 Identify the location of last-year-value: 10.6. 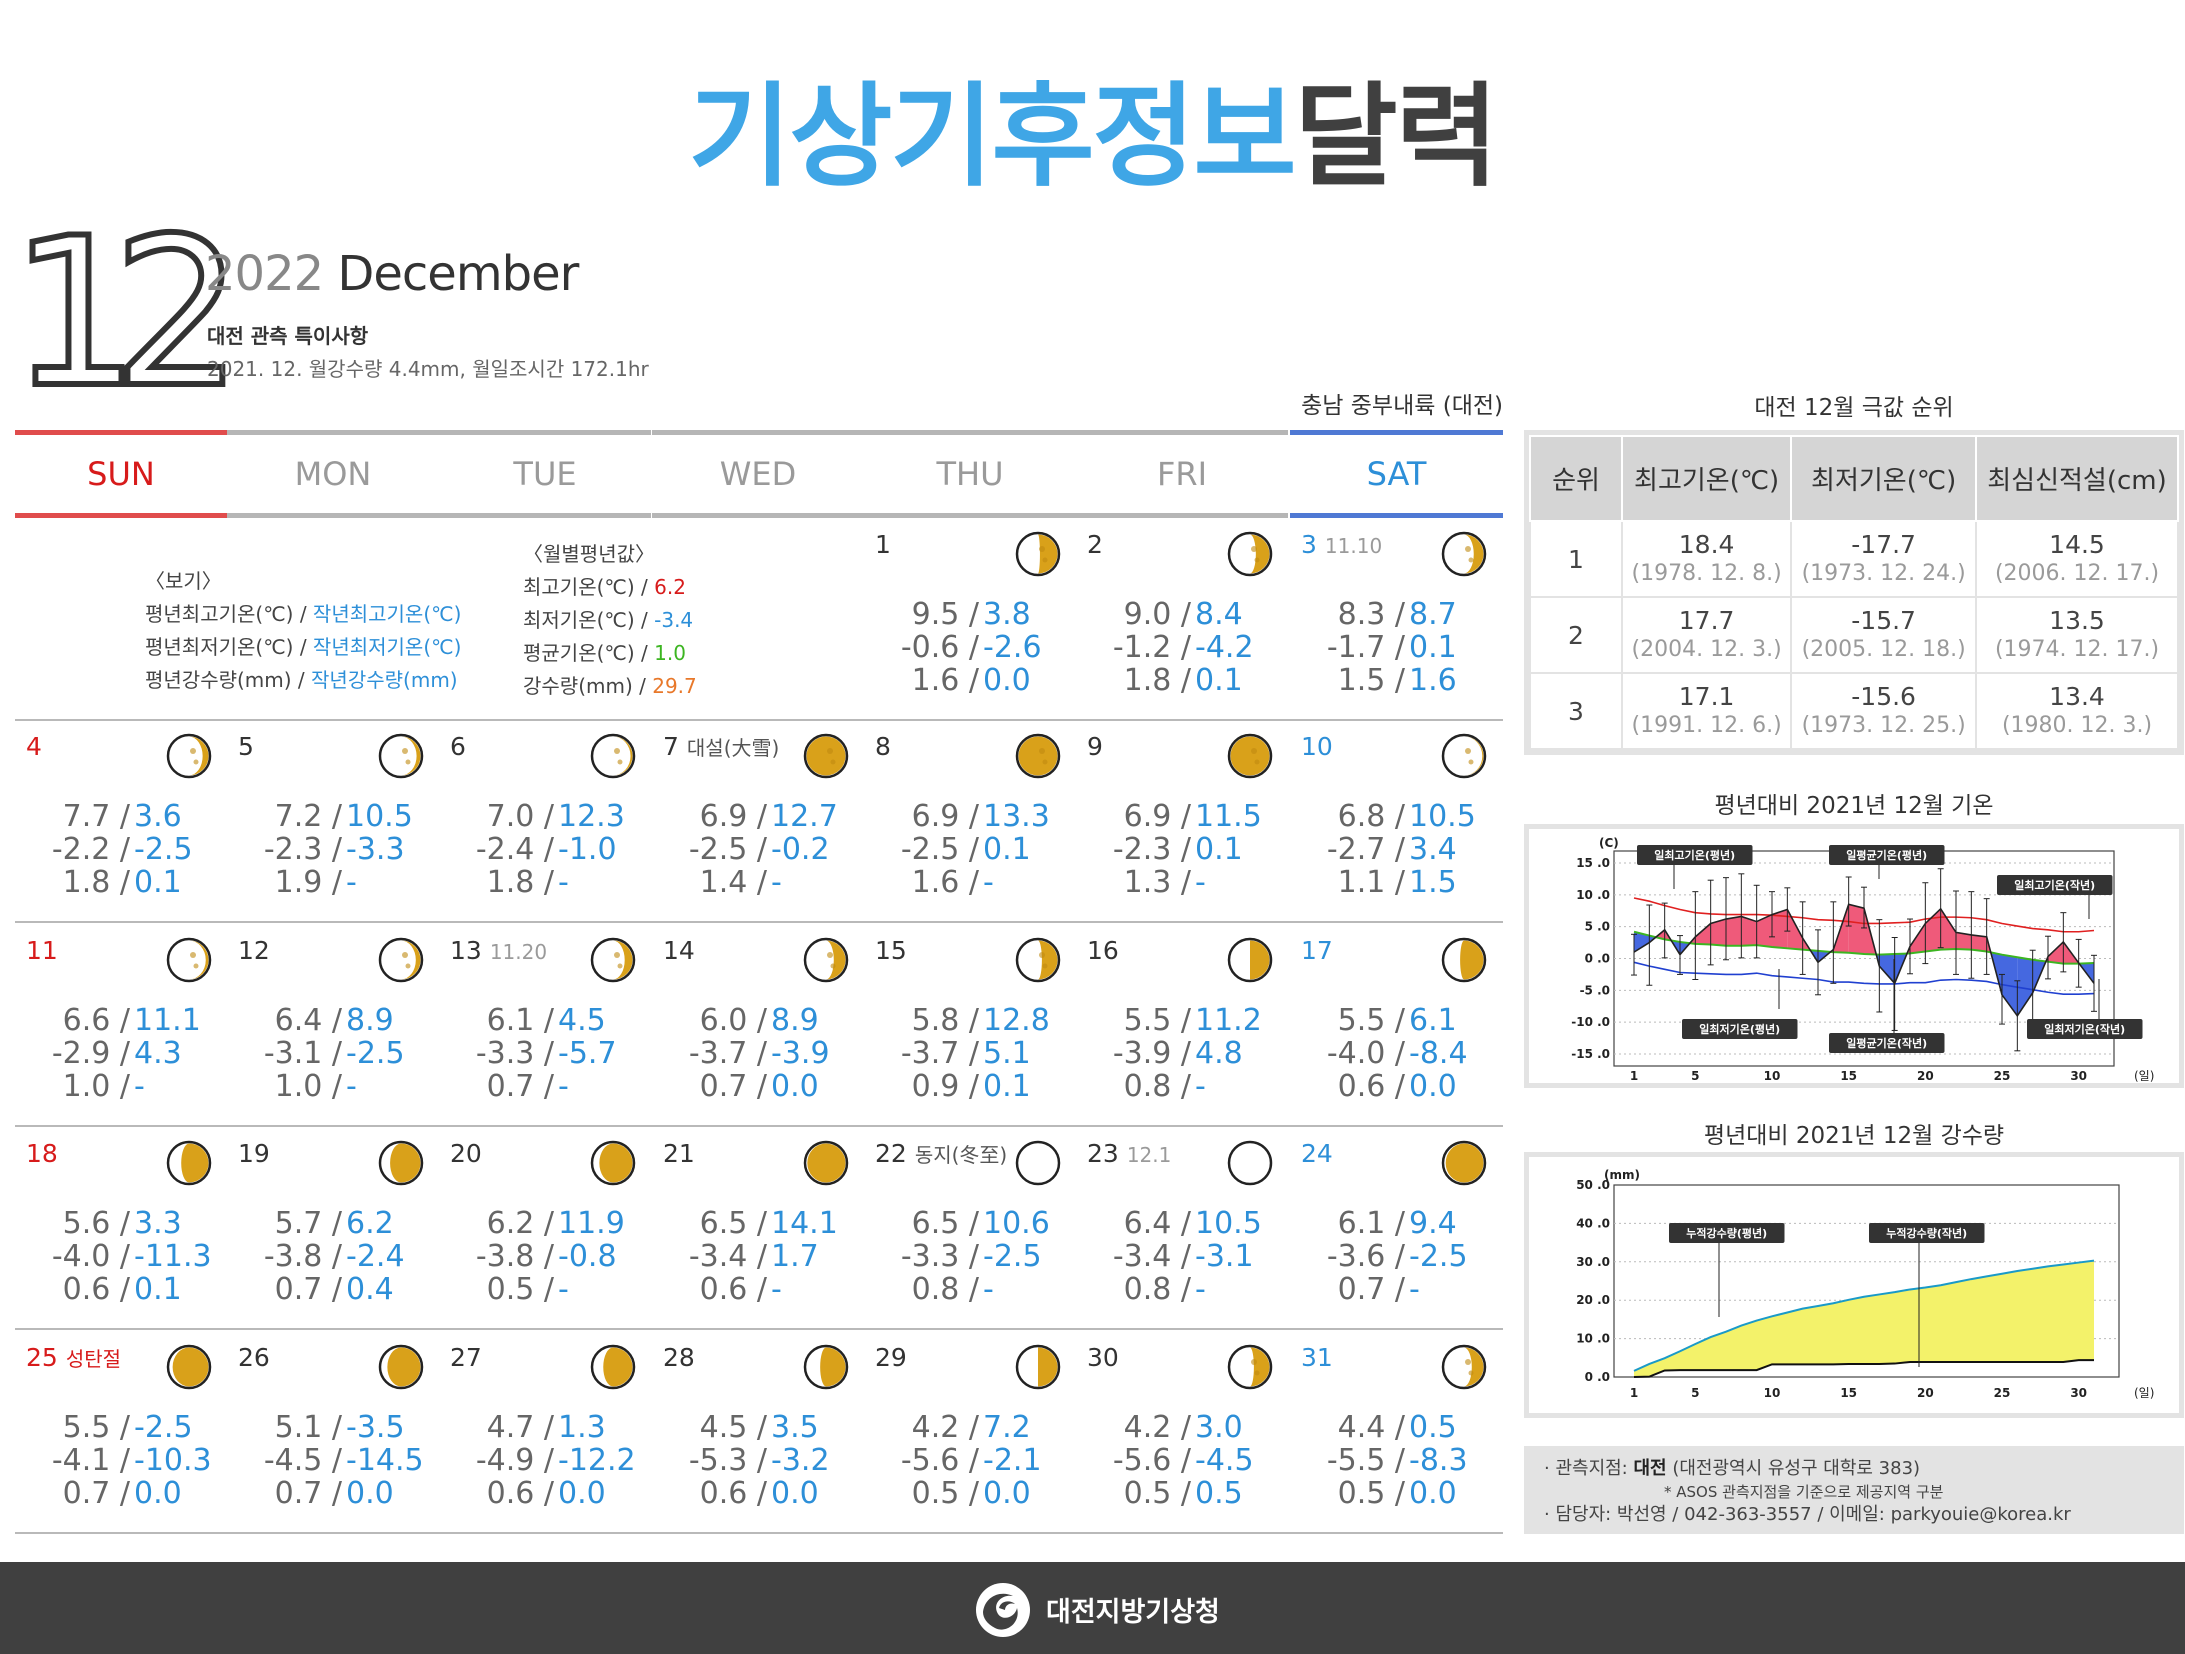
(1016, 1223).